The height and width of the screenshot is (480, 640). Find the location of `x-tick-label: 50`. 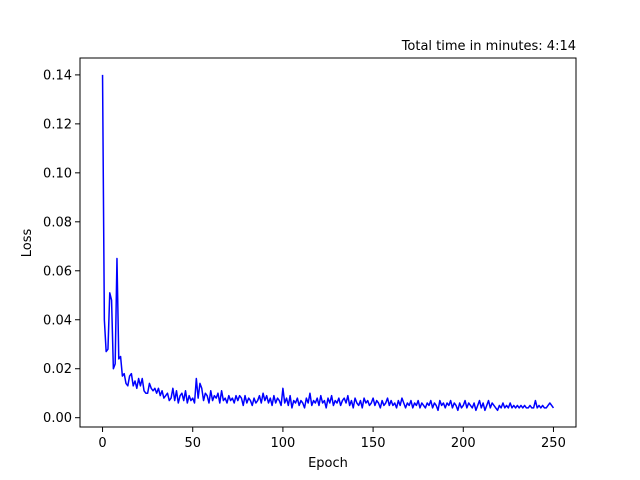

x-tick-label: 50 is located at coordinates (192, 443).